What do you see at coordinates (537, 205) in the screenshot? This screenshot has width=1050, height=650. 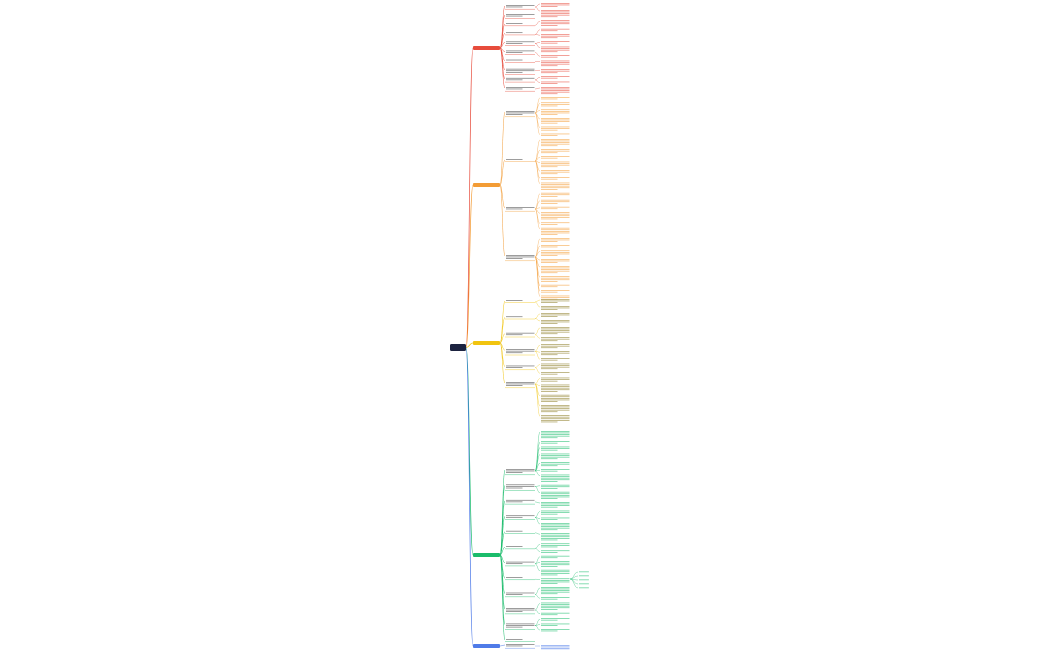 I see `branch-2-leaf-link` at bounding box center [537, 205].